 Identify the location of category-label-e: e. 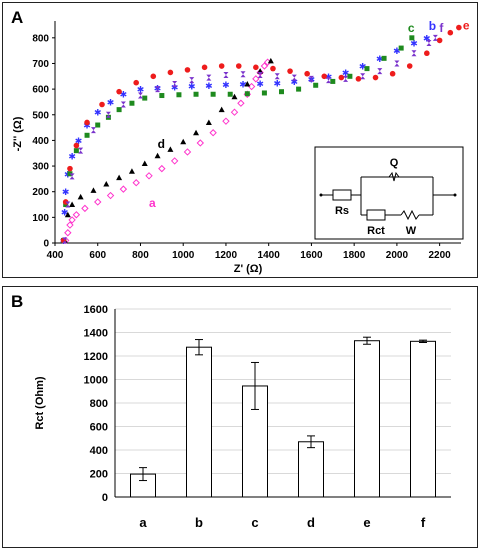
(366, 522).